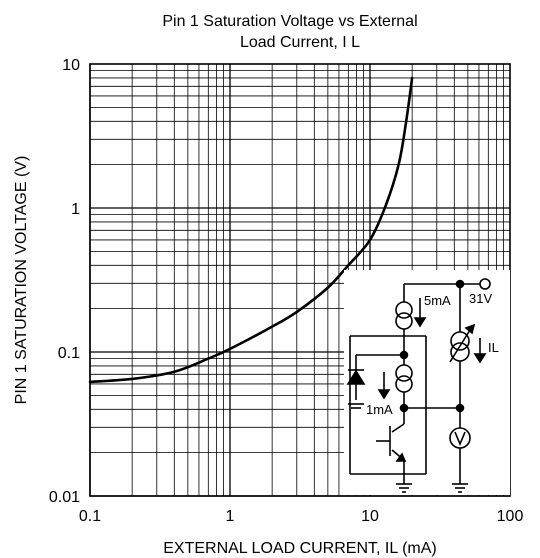 Image resolution: width=540 pixels, height=558 pixels. Describe the element at coordinates (379, 409) in the screenshot. I see `inset-label-1ma: 1mA` at that location.